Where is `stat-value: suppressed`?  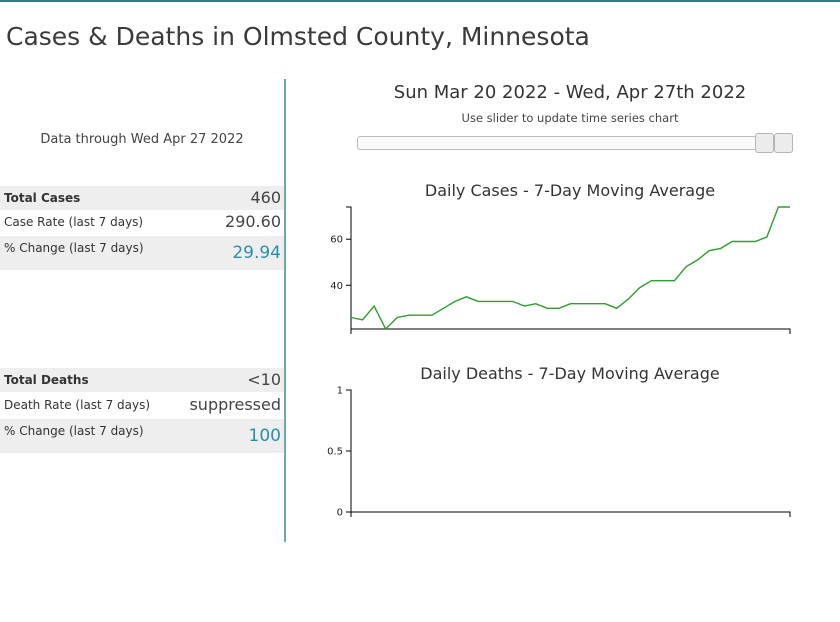 stat-value: suppressed is located at coordinates (235, 404).